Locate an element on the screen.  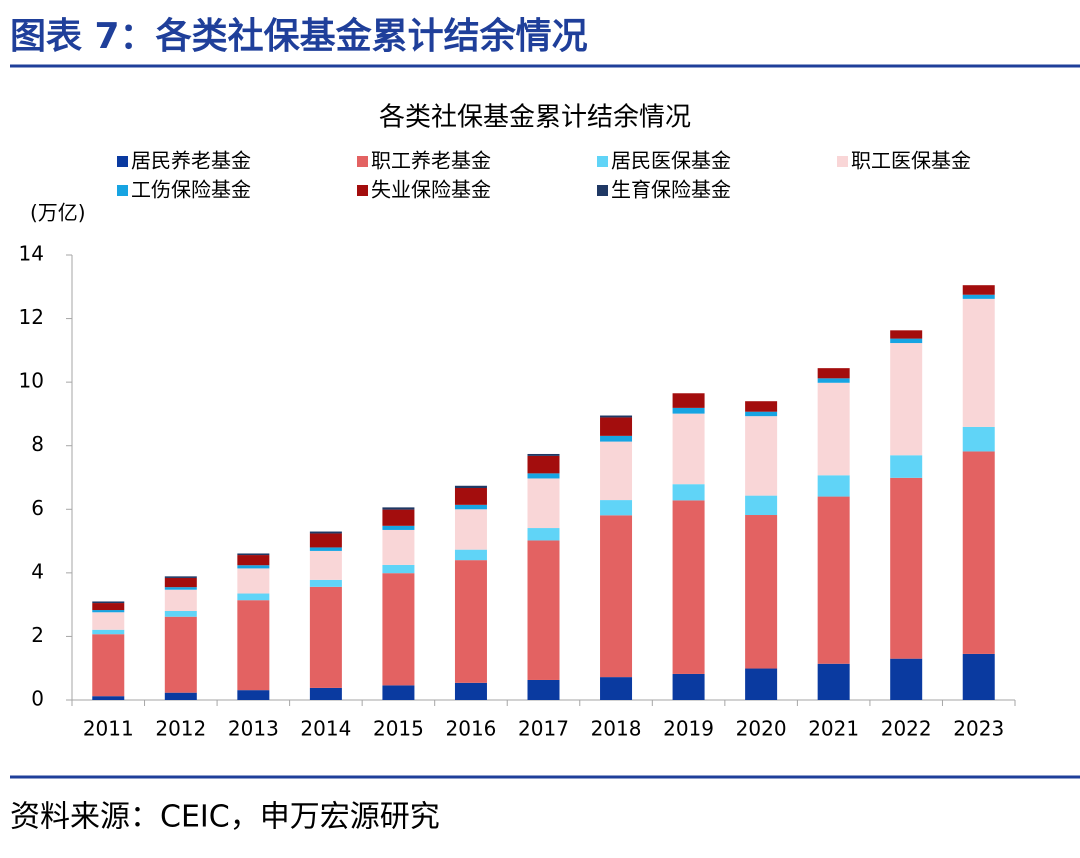
legend-label: 居民医保基金 is located at coordinates (671, 161).